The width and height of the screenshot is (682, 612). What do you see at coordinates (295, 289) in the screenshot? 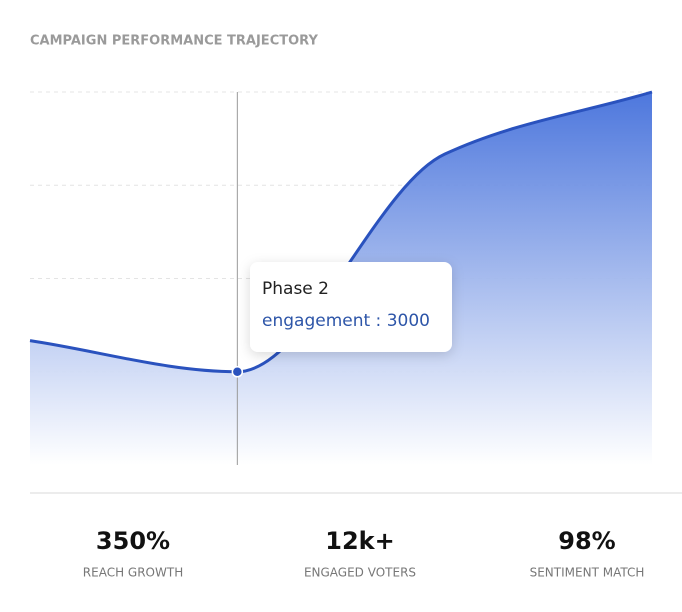
I see `tooltip-title: Phase 2` at bounding box center [295, 289].